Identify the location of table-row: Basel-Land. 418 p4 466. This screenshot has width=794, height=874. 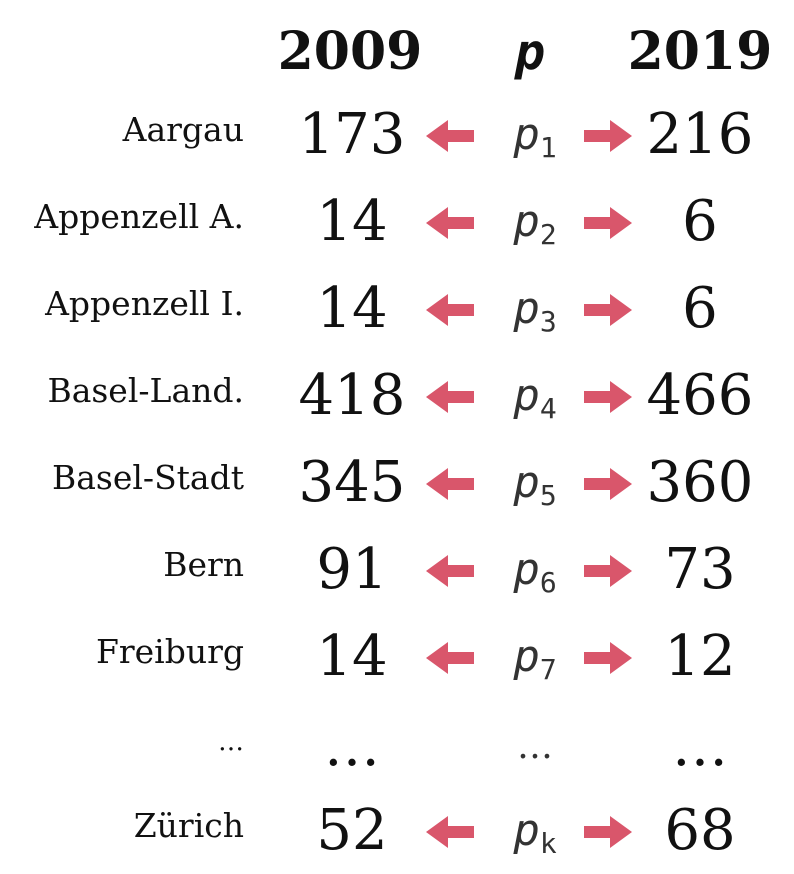
(397, 396).